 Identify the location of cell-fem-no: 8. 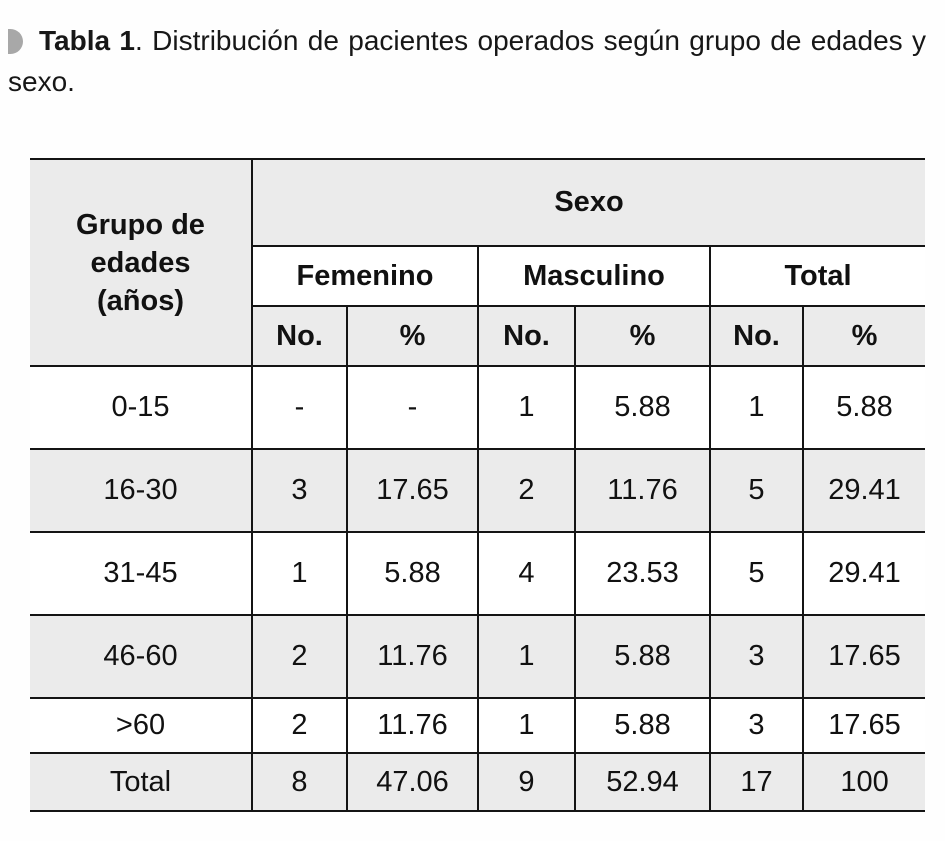
(299, 782).